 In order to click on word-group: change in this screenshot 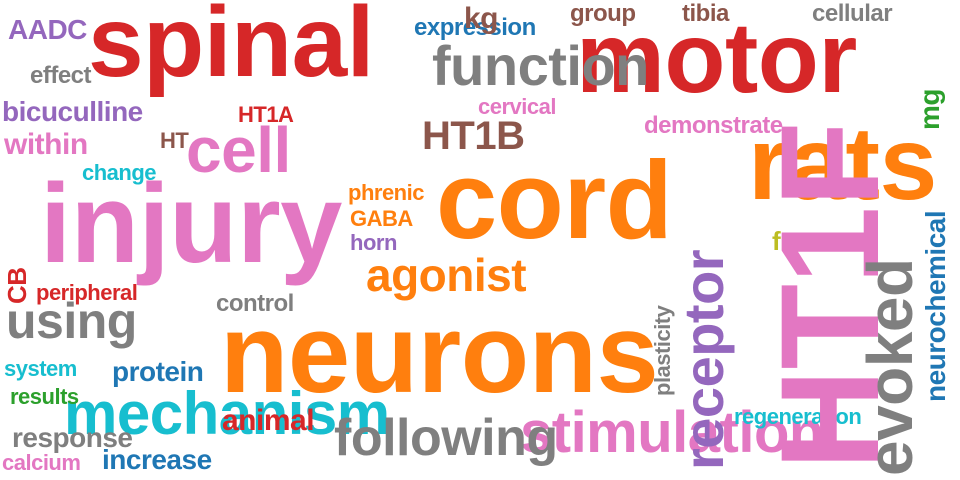, I will do `click(119, 172)`.